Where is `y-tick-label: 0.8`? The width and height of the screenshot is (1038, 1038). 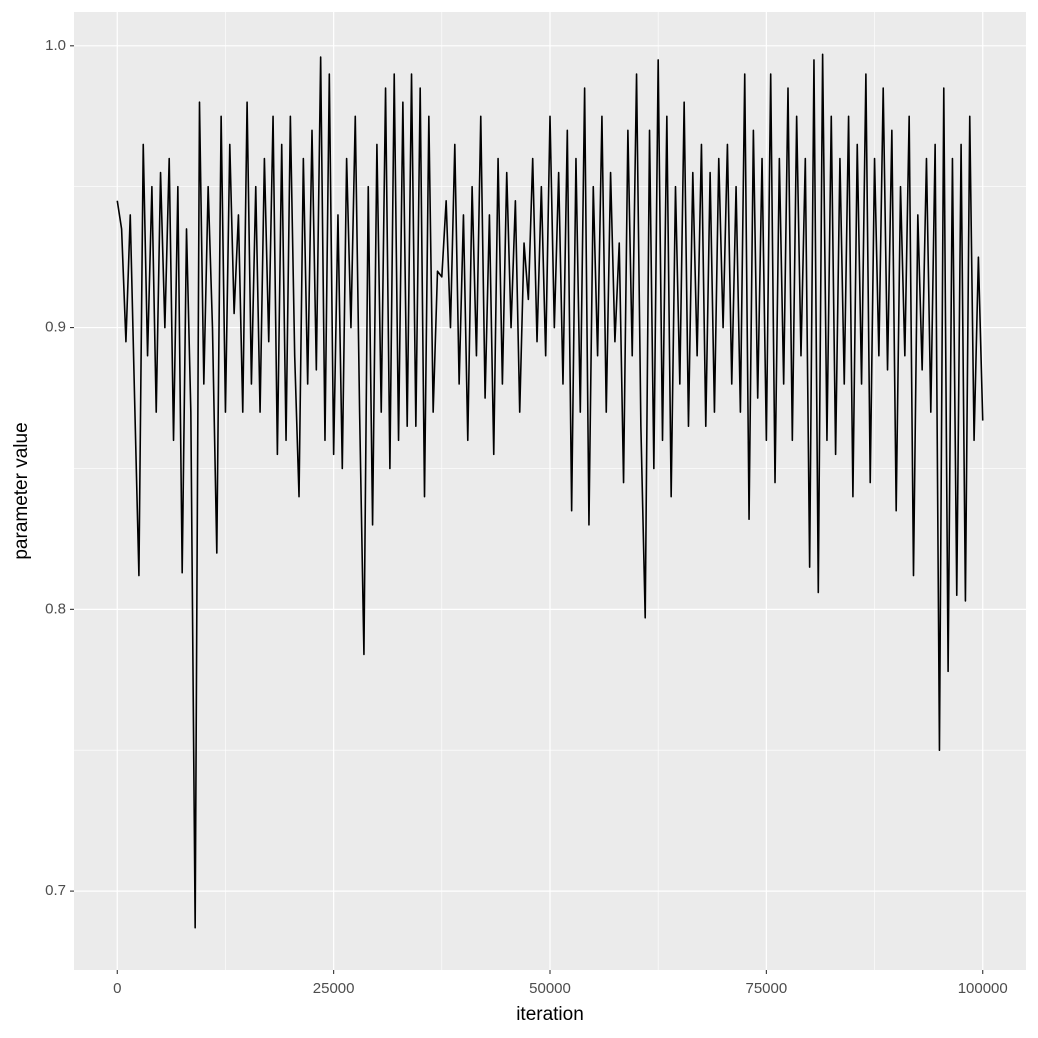
y-tick-label: 0.8 is located at coordinates (55, 608).